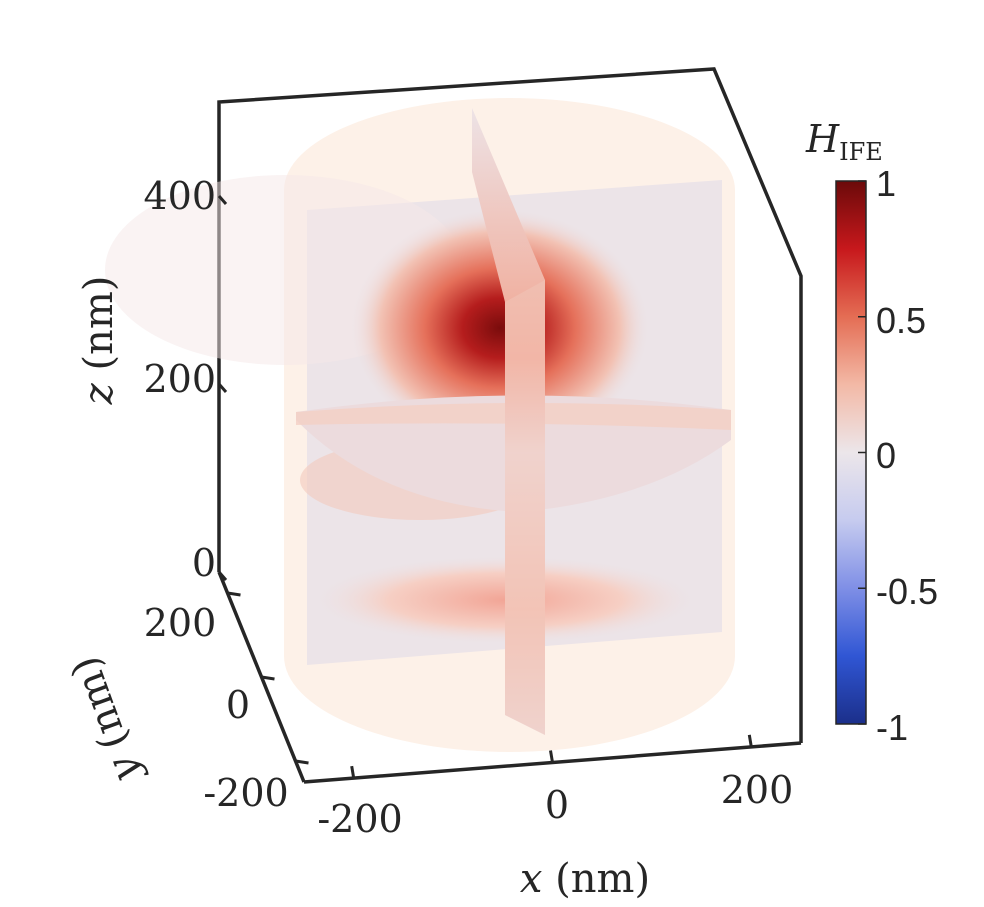 The height and width of the screenshot is (907, 984). What do you see at coordinates (204, 563) in the screenshot?
I see `z-tick-label: 0` at bounding box center [204, 563].